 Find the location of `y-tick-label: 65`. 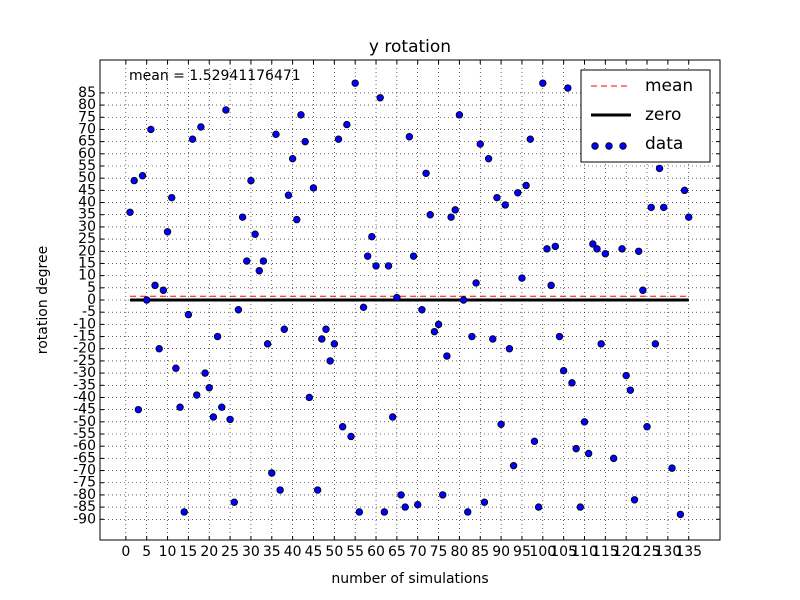

y-tick-label: 65 is located at coordinates (87, 142).